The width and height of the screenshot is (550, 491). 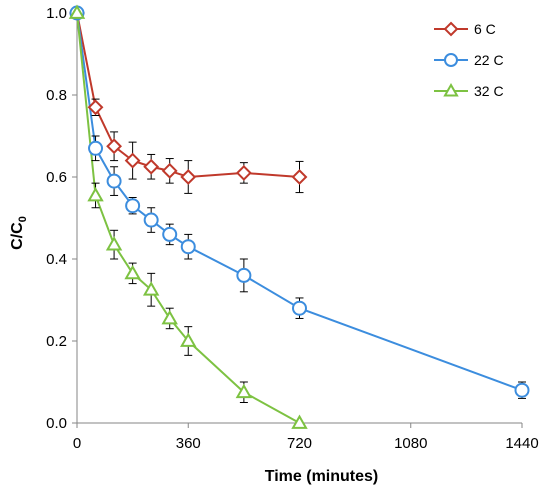 What do you see at coordinates (56, 177) in the screenshot?
I see `y-tick-label: 0.6` at bounding box center [56, 177].